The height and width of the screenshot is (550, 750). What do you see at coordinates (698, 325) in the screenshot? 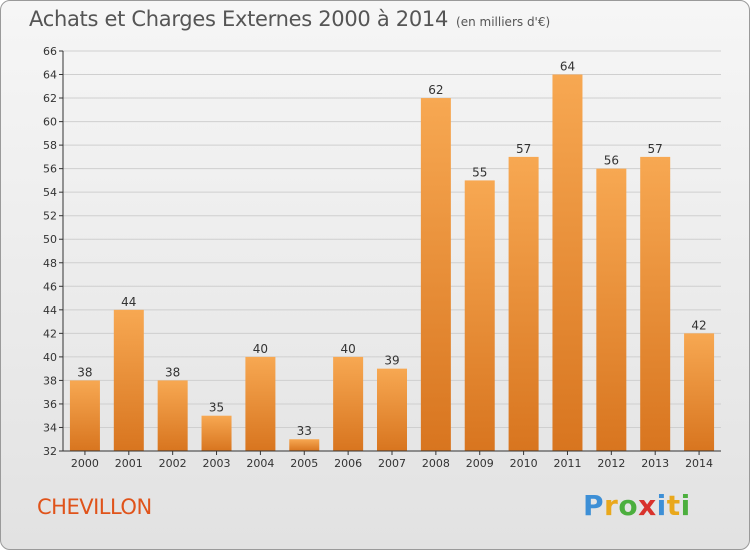
I see `data-label: 42` at bounding box center [698, 325].